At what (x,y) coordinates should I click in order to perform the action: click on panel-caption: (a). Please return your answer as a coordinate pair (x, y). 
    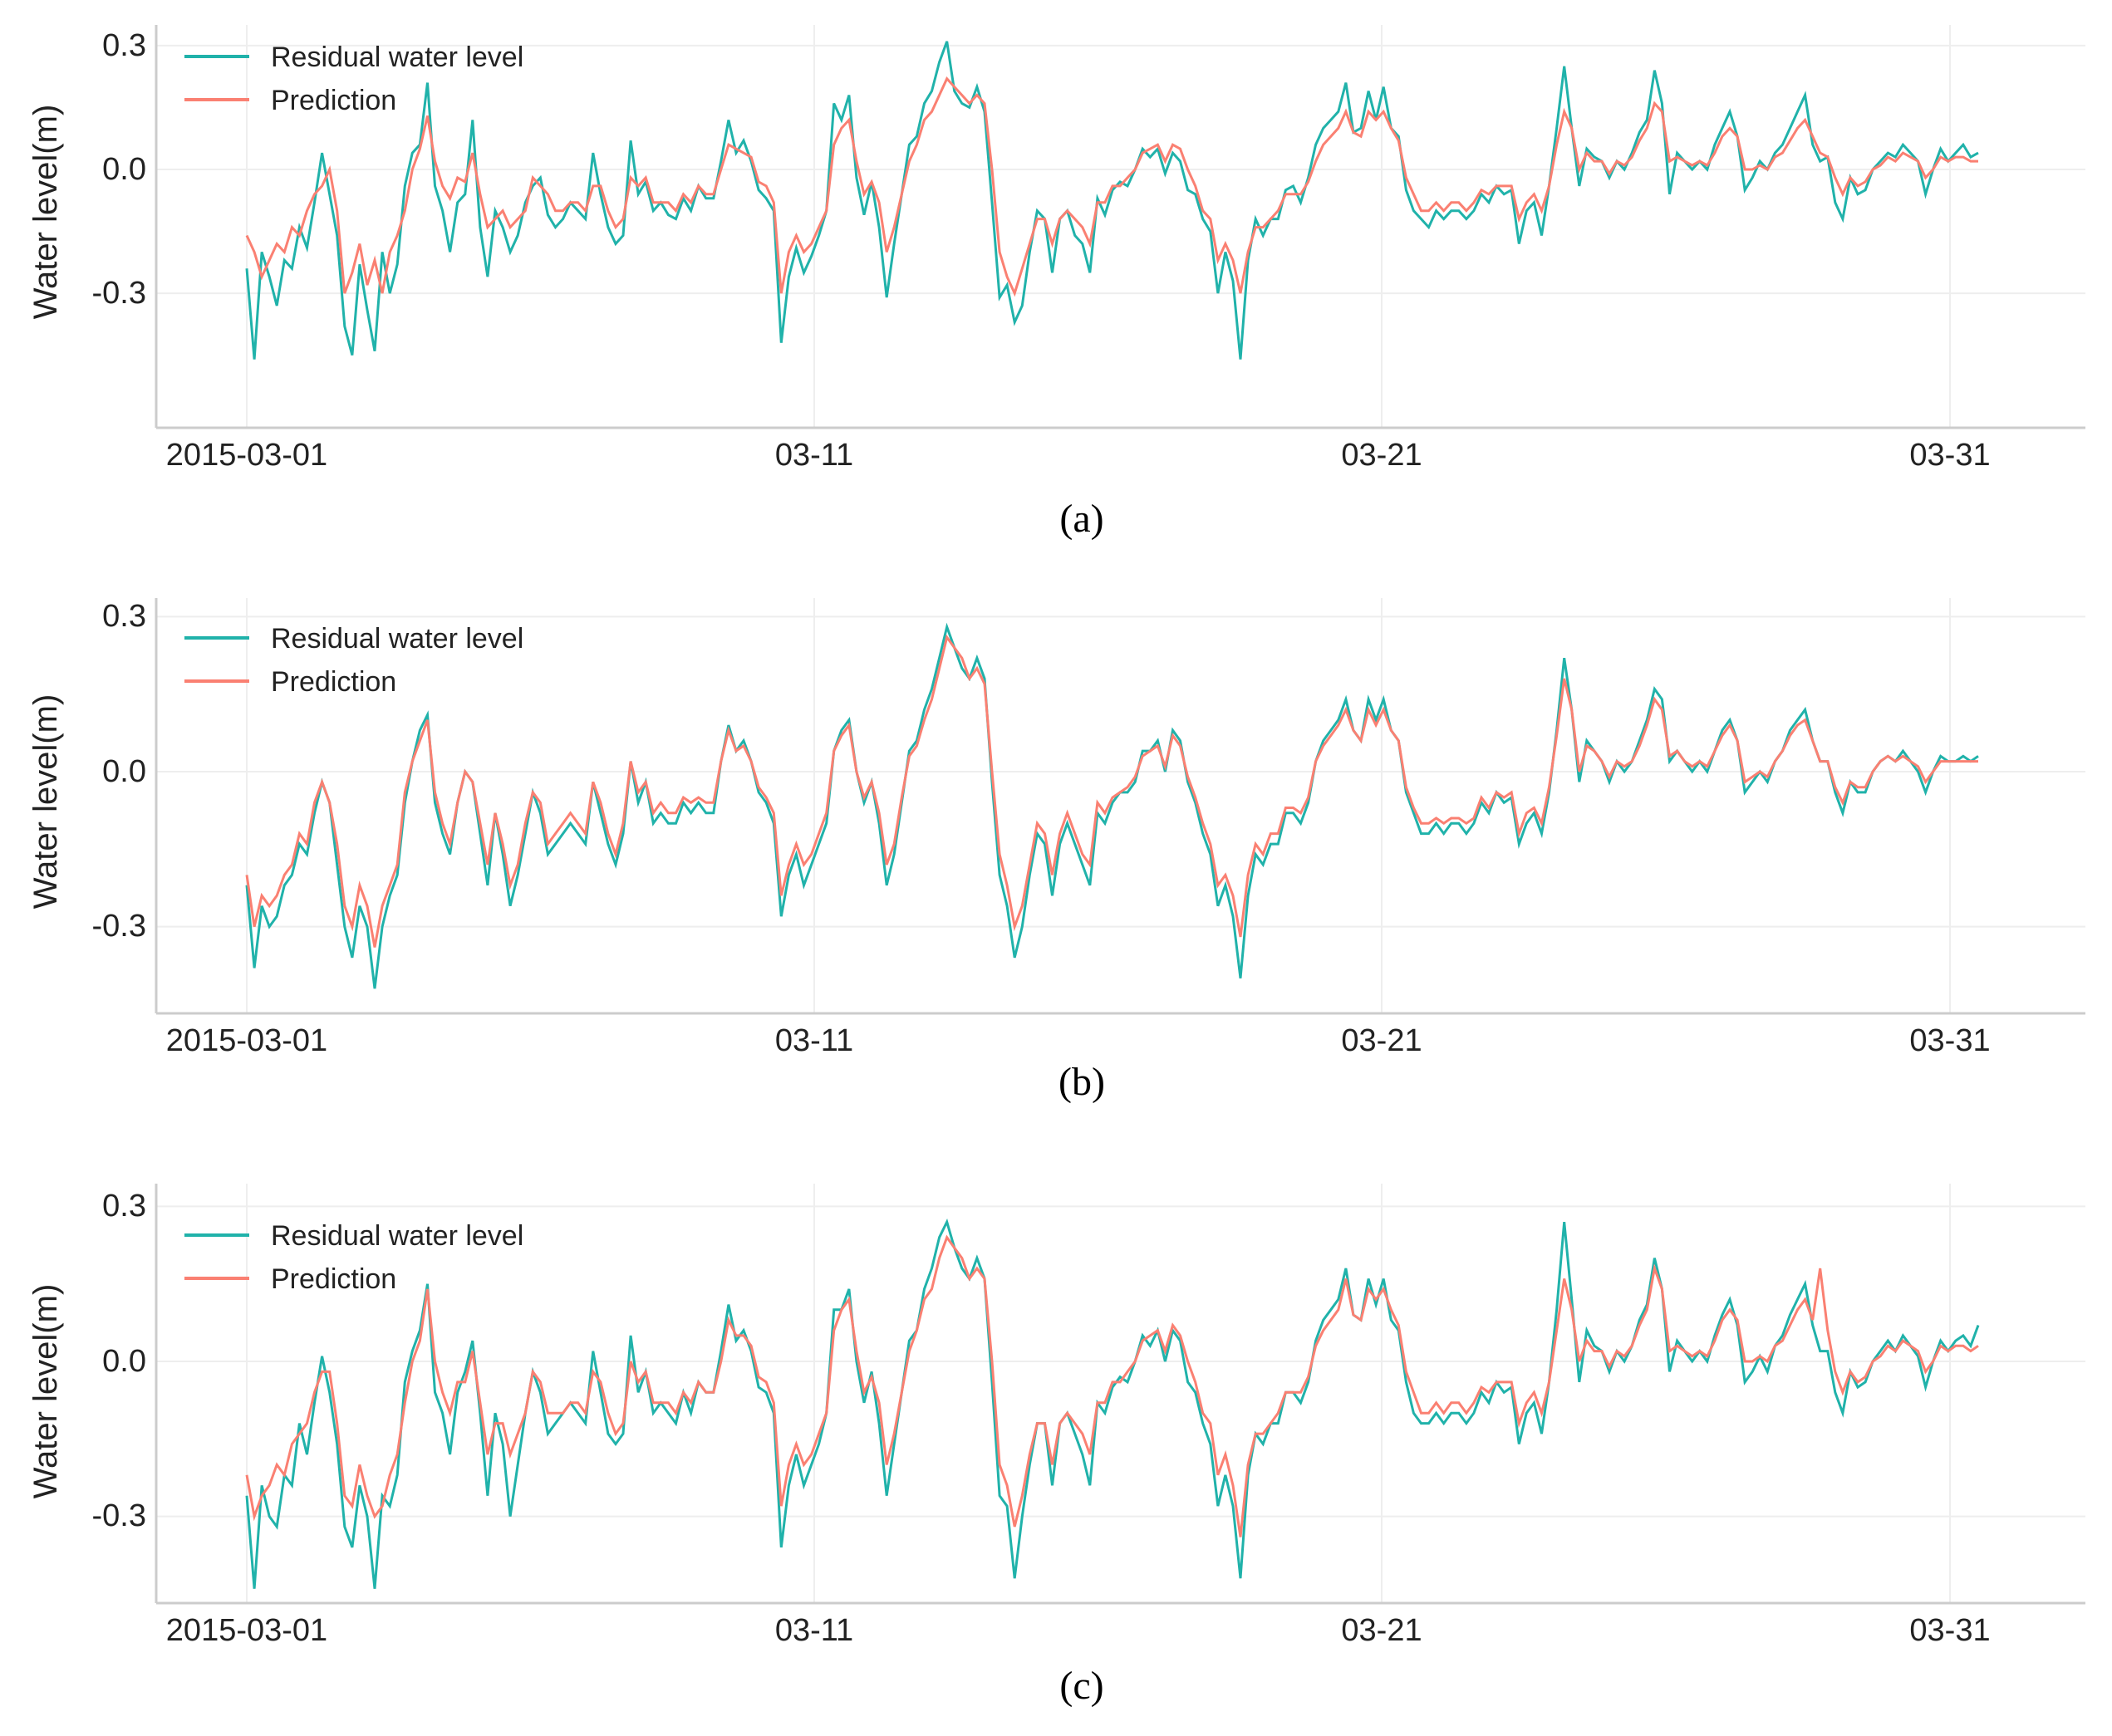
    Looking at the image, I should click on (1081, 519).